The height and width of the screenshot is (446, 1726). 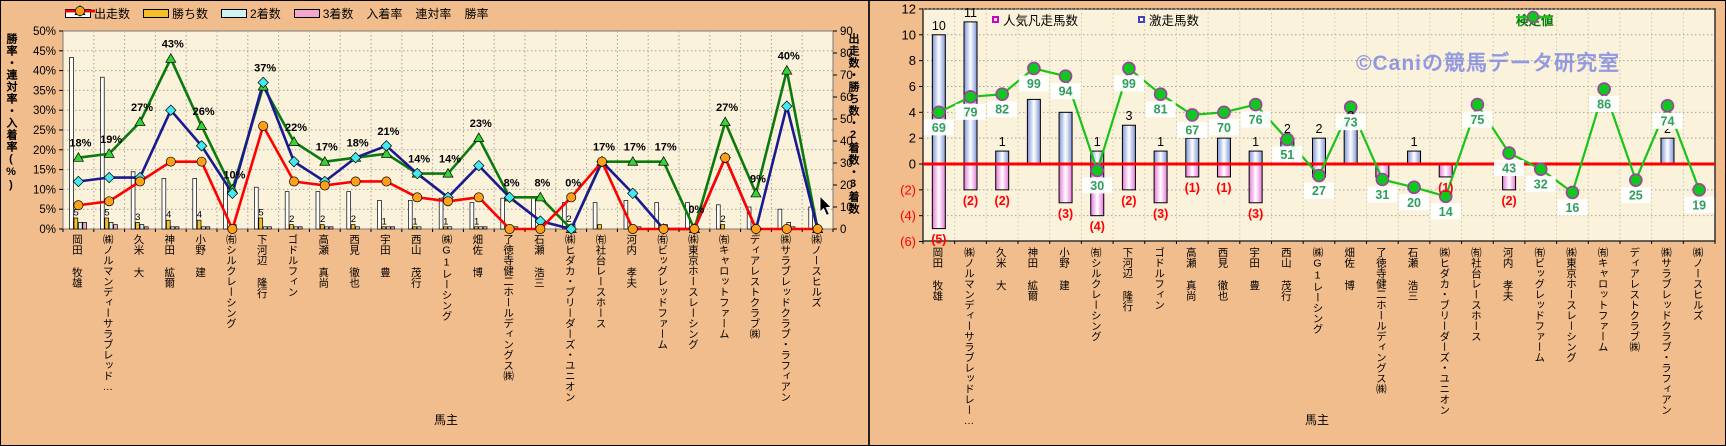 I want to click on marker-検定値-5, so click(x=1097, y=170).